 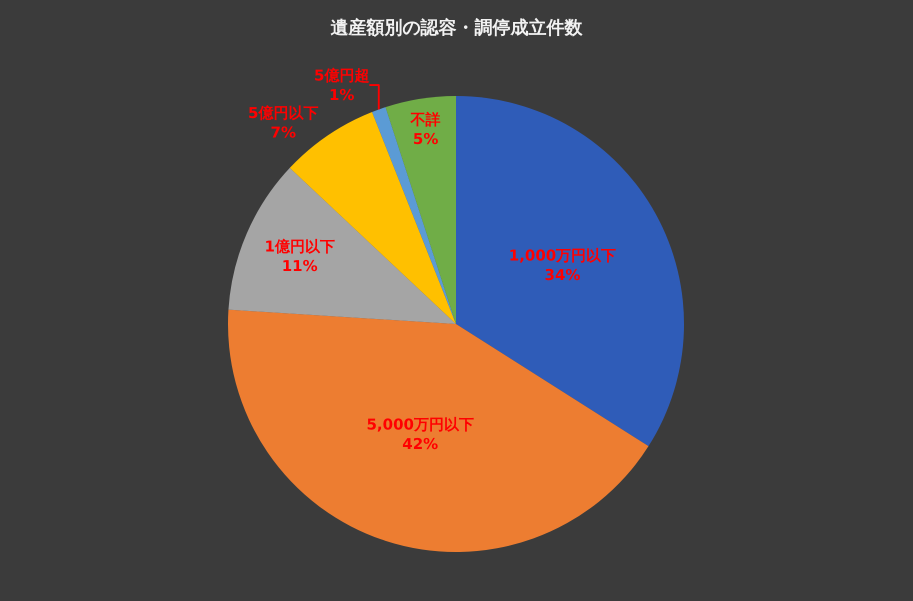 What do you see at coordinates (283, 113) in the screenshot?
I see `slice-label: 5億円以下` at bounding box center [283, 113].